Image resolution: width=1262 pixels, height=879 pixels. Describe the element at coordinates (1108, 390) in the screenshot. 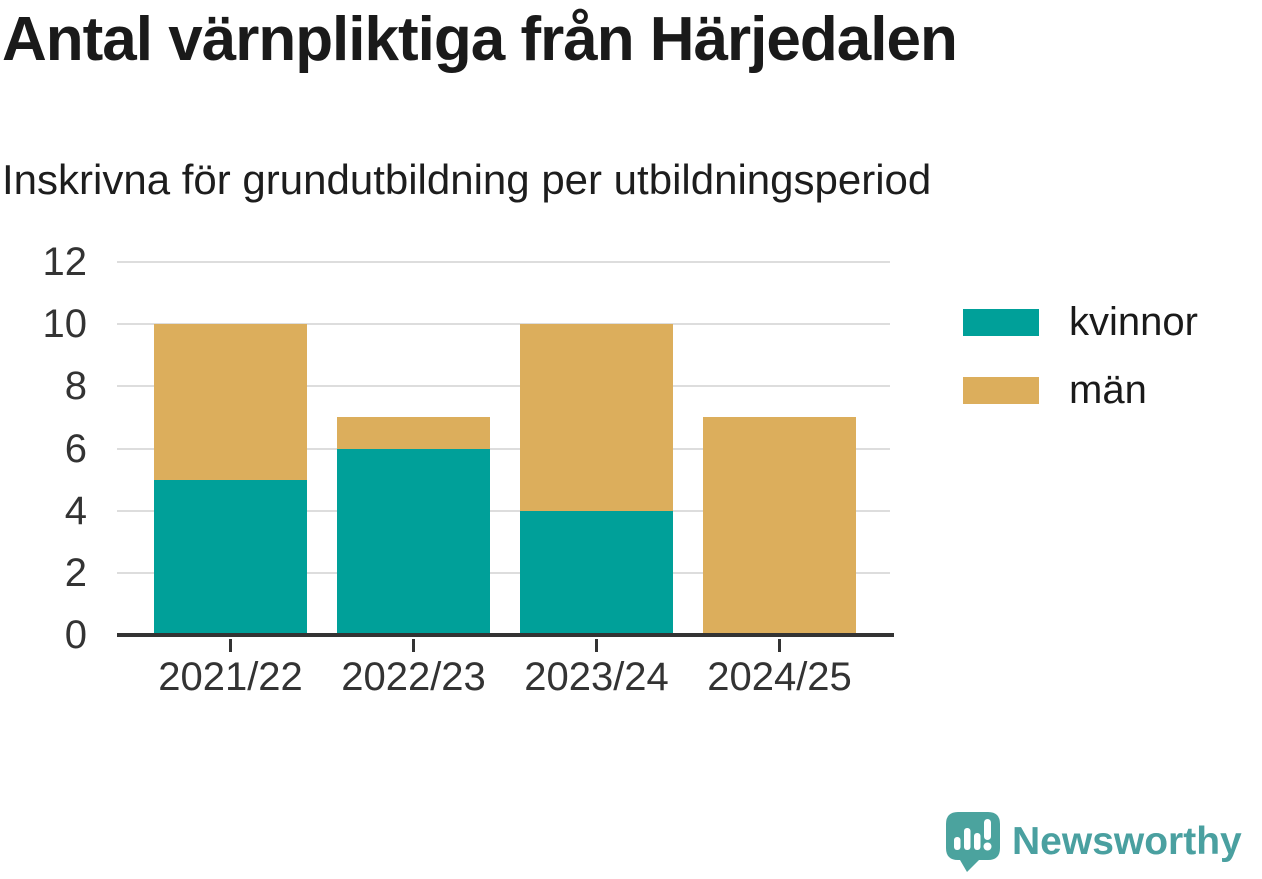

I see `legend-label: män` at that location.